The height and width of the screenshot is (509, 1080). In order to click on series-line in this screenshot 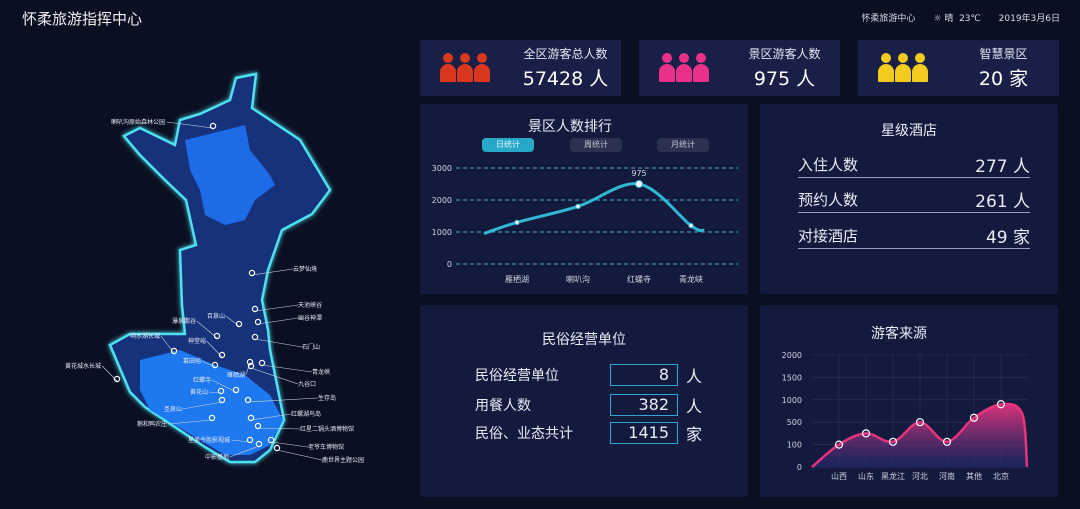, I will do `click(594, 209)`.